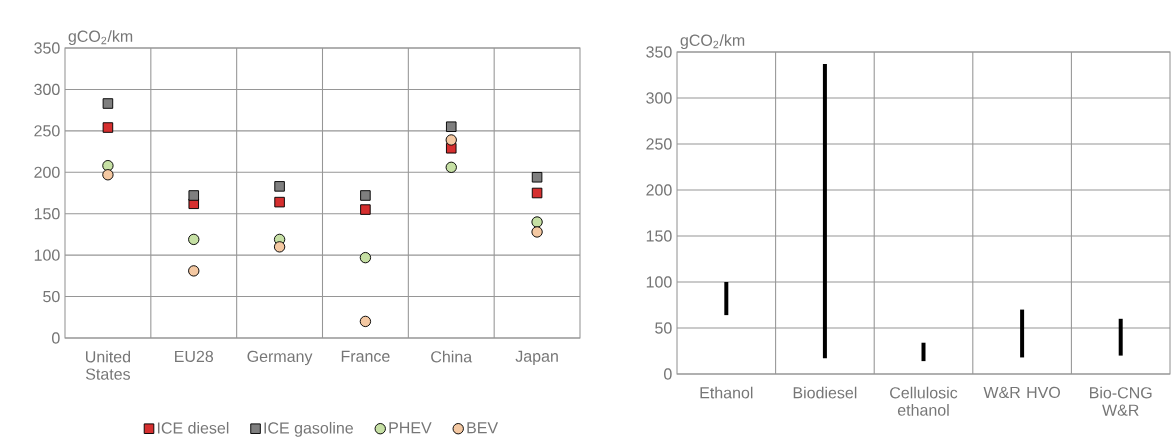 The height and width of the screenshot is (439, 1174). Describe the element at coordinates (483, 428) in the screenshot. I see `legend-label: BEV` at that location.